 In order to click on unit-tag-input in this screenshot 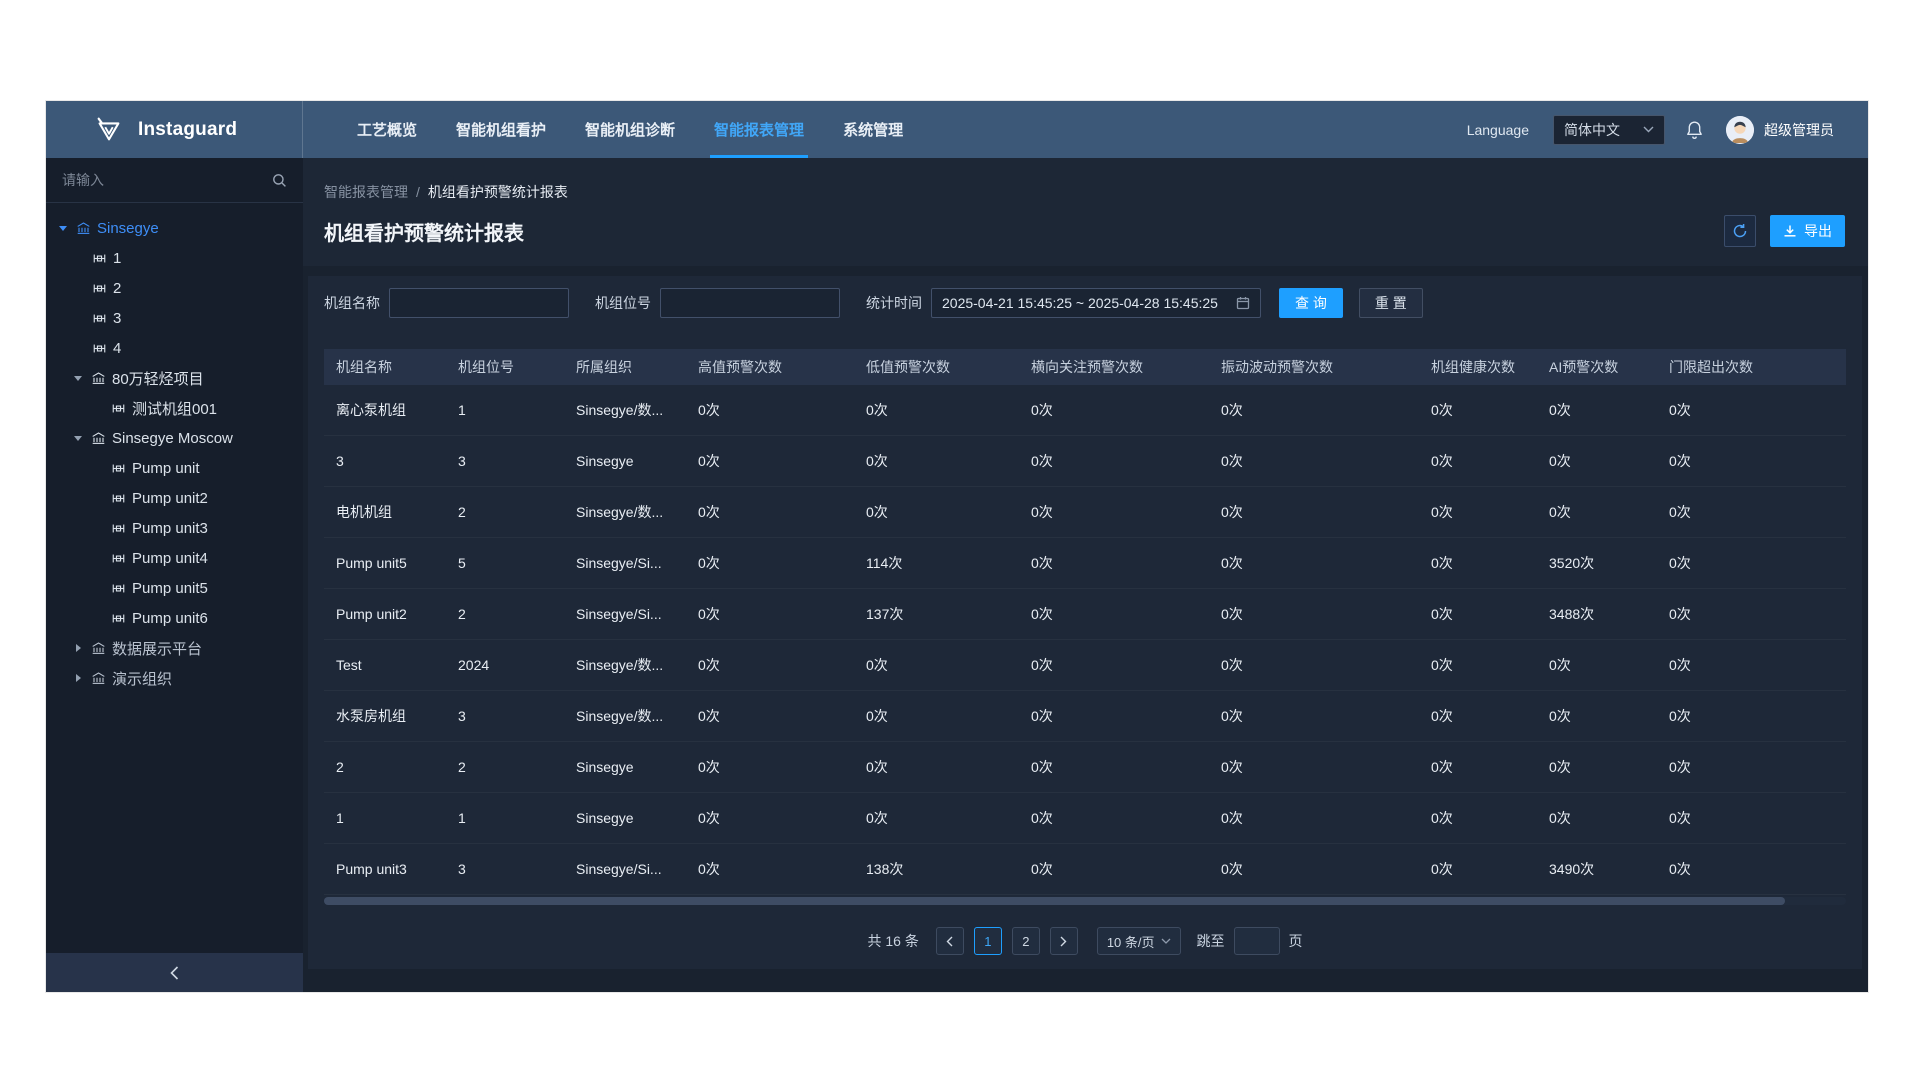, I will do `click(750, 303)`.